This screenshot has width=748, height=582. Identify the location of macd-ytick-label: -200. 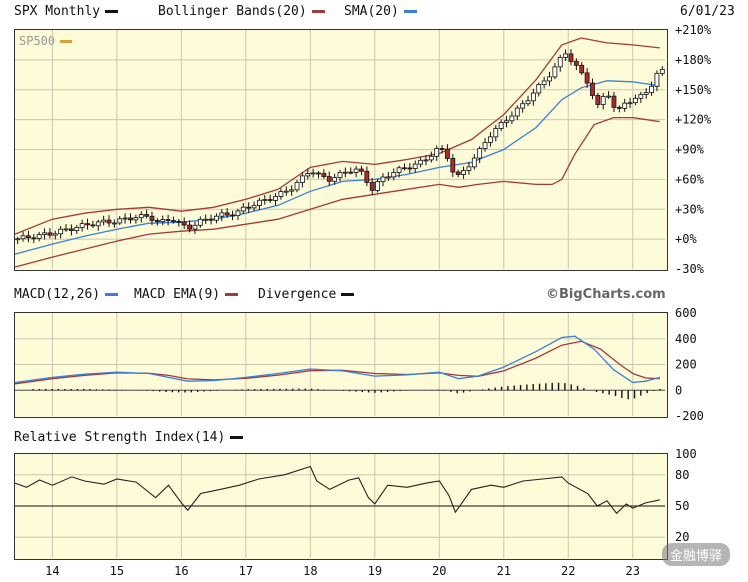
(689, 416).